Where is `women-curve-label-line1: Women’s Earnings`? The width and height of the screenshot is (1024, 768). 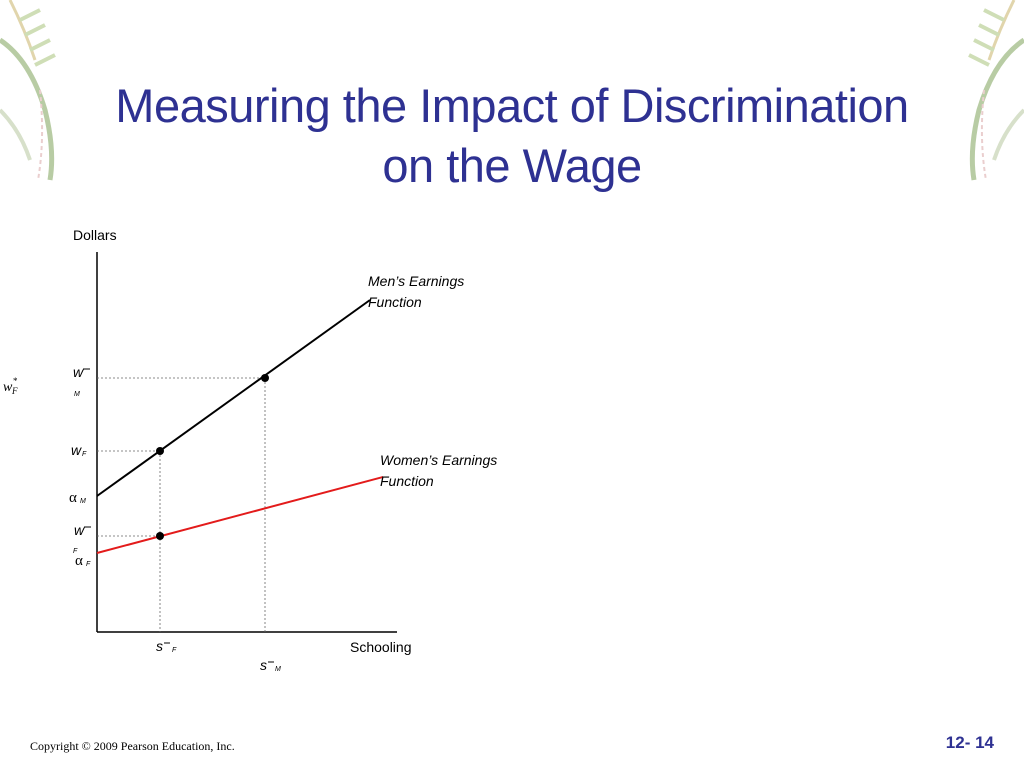 women-curve-label-line1: Women’s Earnings is located at coordinates (438, 460).